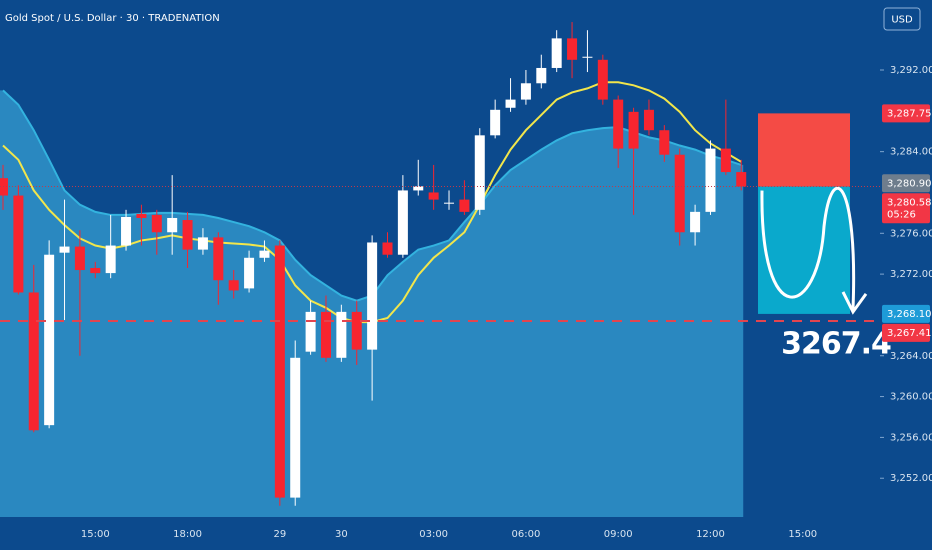 The width and height of the screenshot is (932, 550). What do you see at coordinates (804, 250) in the screenshot?
I see `target-zone` at bounding box center [804, 250].